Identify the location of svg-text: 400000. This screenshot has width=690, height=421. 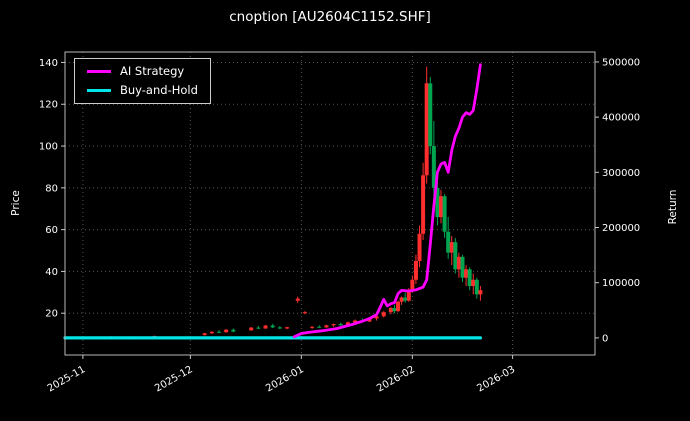
(621, 118).